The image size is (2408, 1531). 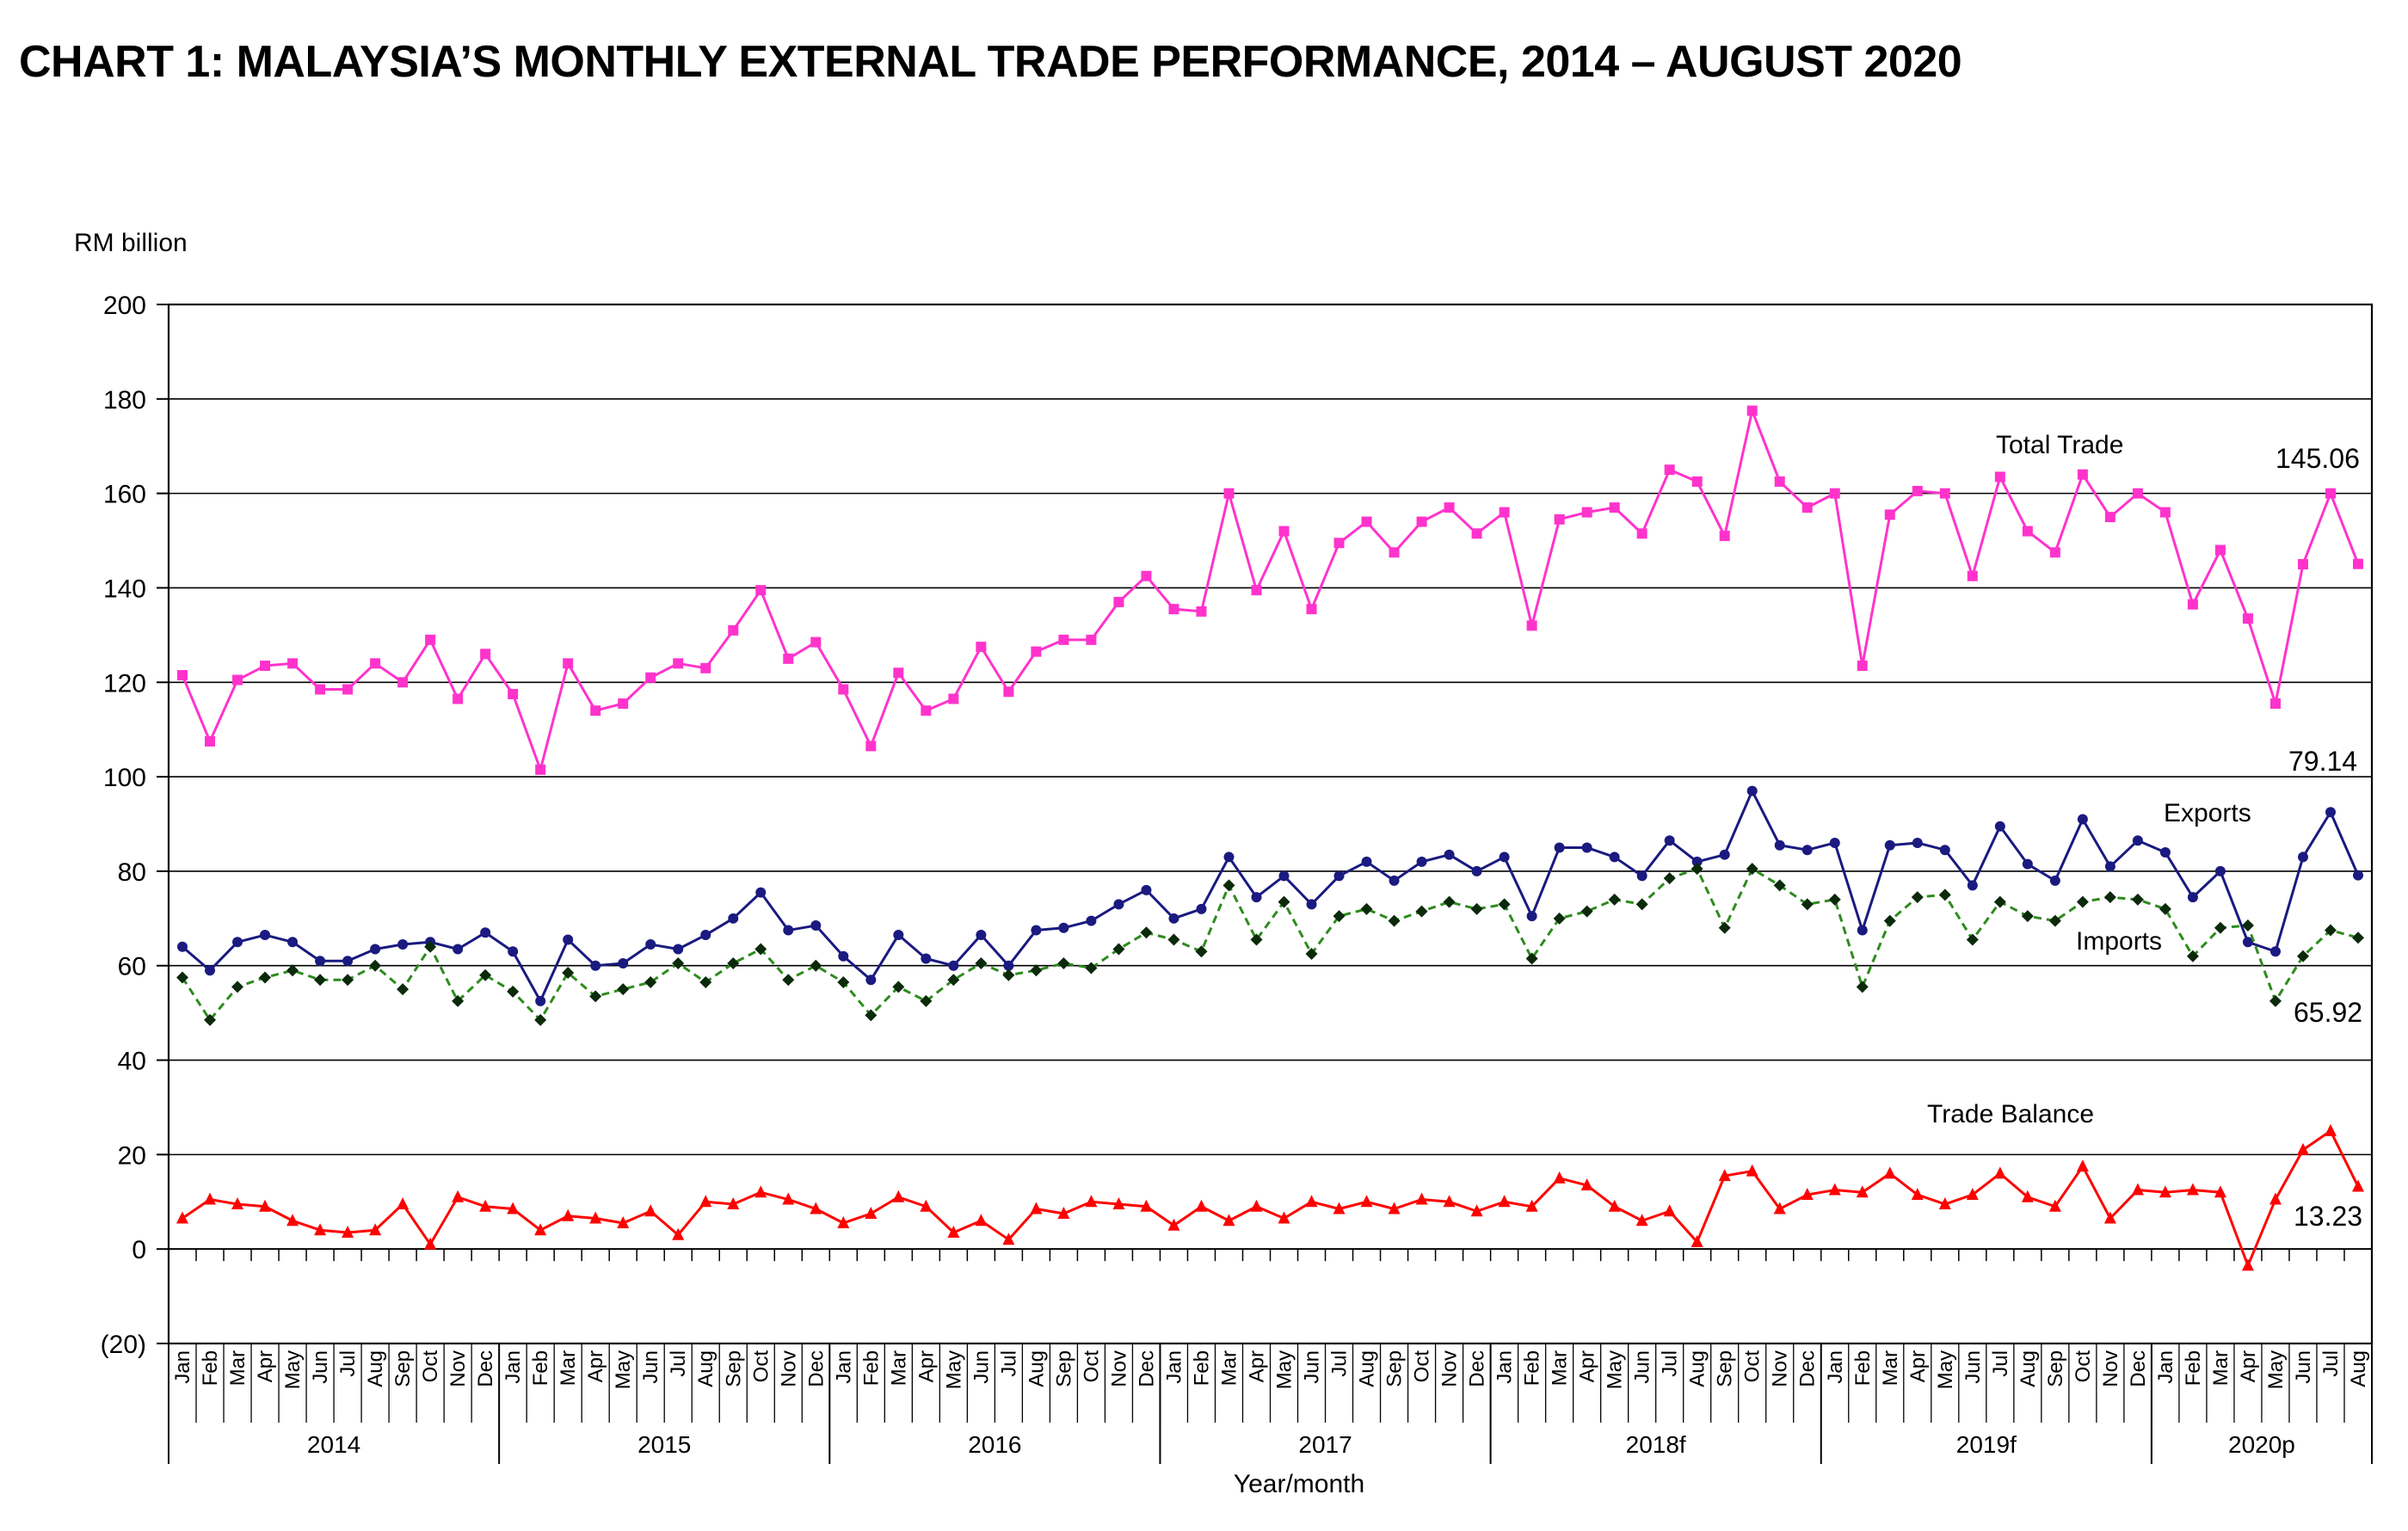 I want to click on x-tick-label: Nov, so click(x=2110, y=1368).